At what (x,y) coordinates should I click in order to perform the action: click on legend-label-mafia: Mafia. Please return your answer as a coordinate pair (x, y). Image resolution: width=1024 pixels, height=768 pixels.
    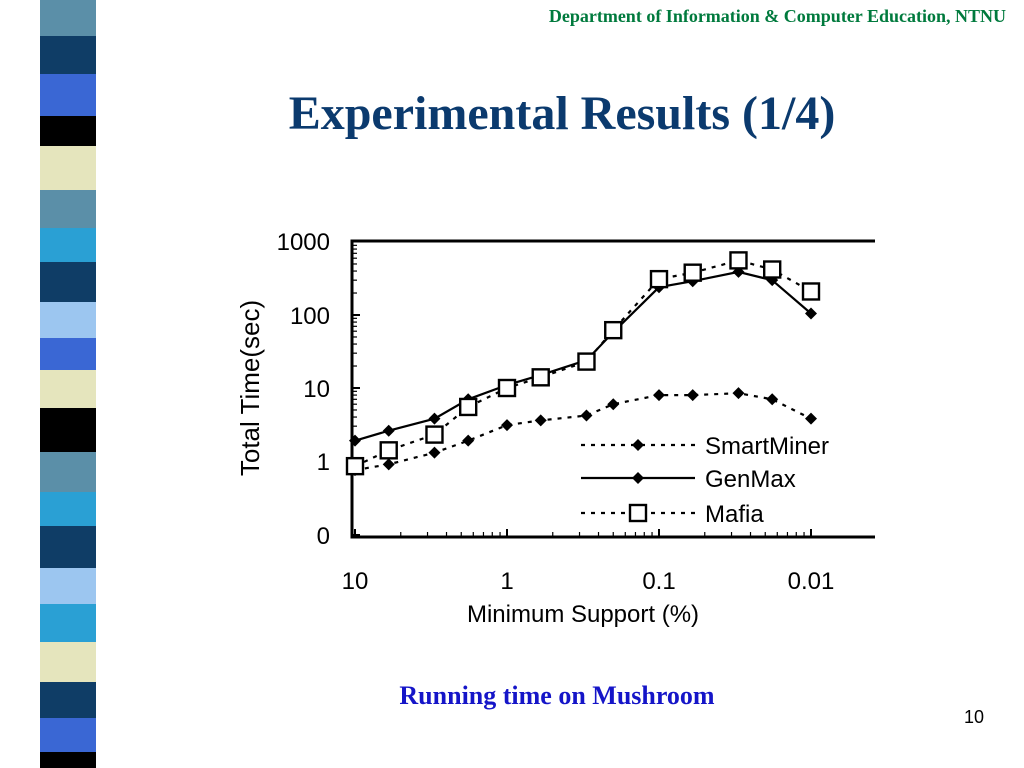
    Looking at the image, I should click on (734, 514).